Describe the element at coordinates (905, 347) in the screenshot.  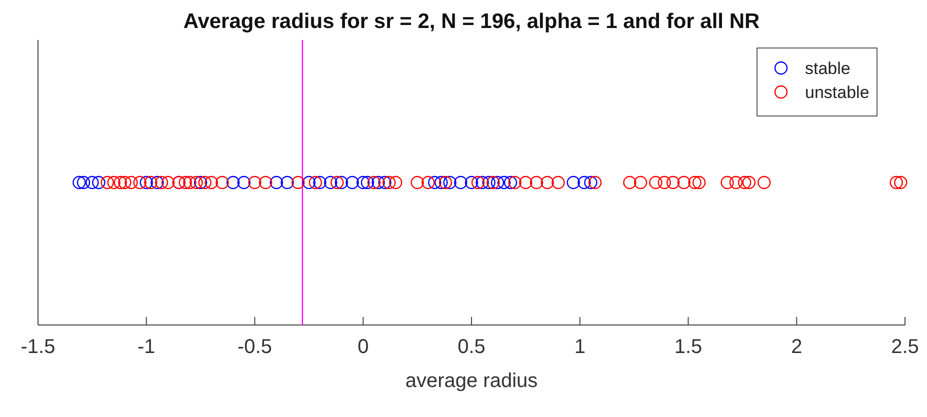
I see `x-tick-label: 2.5` at that location.